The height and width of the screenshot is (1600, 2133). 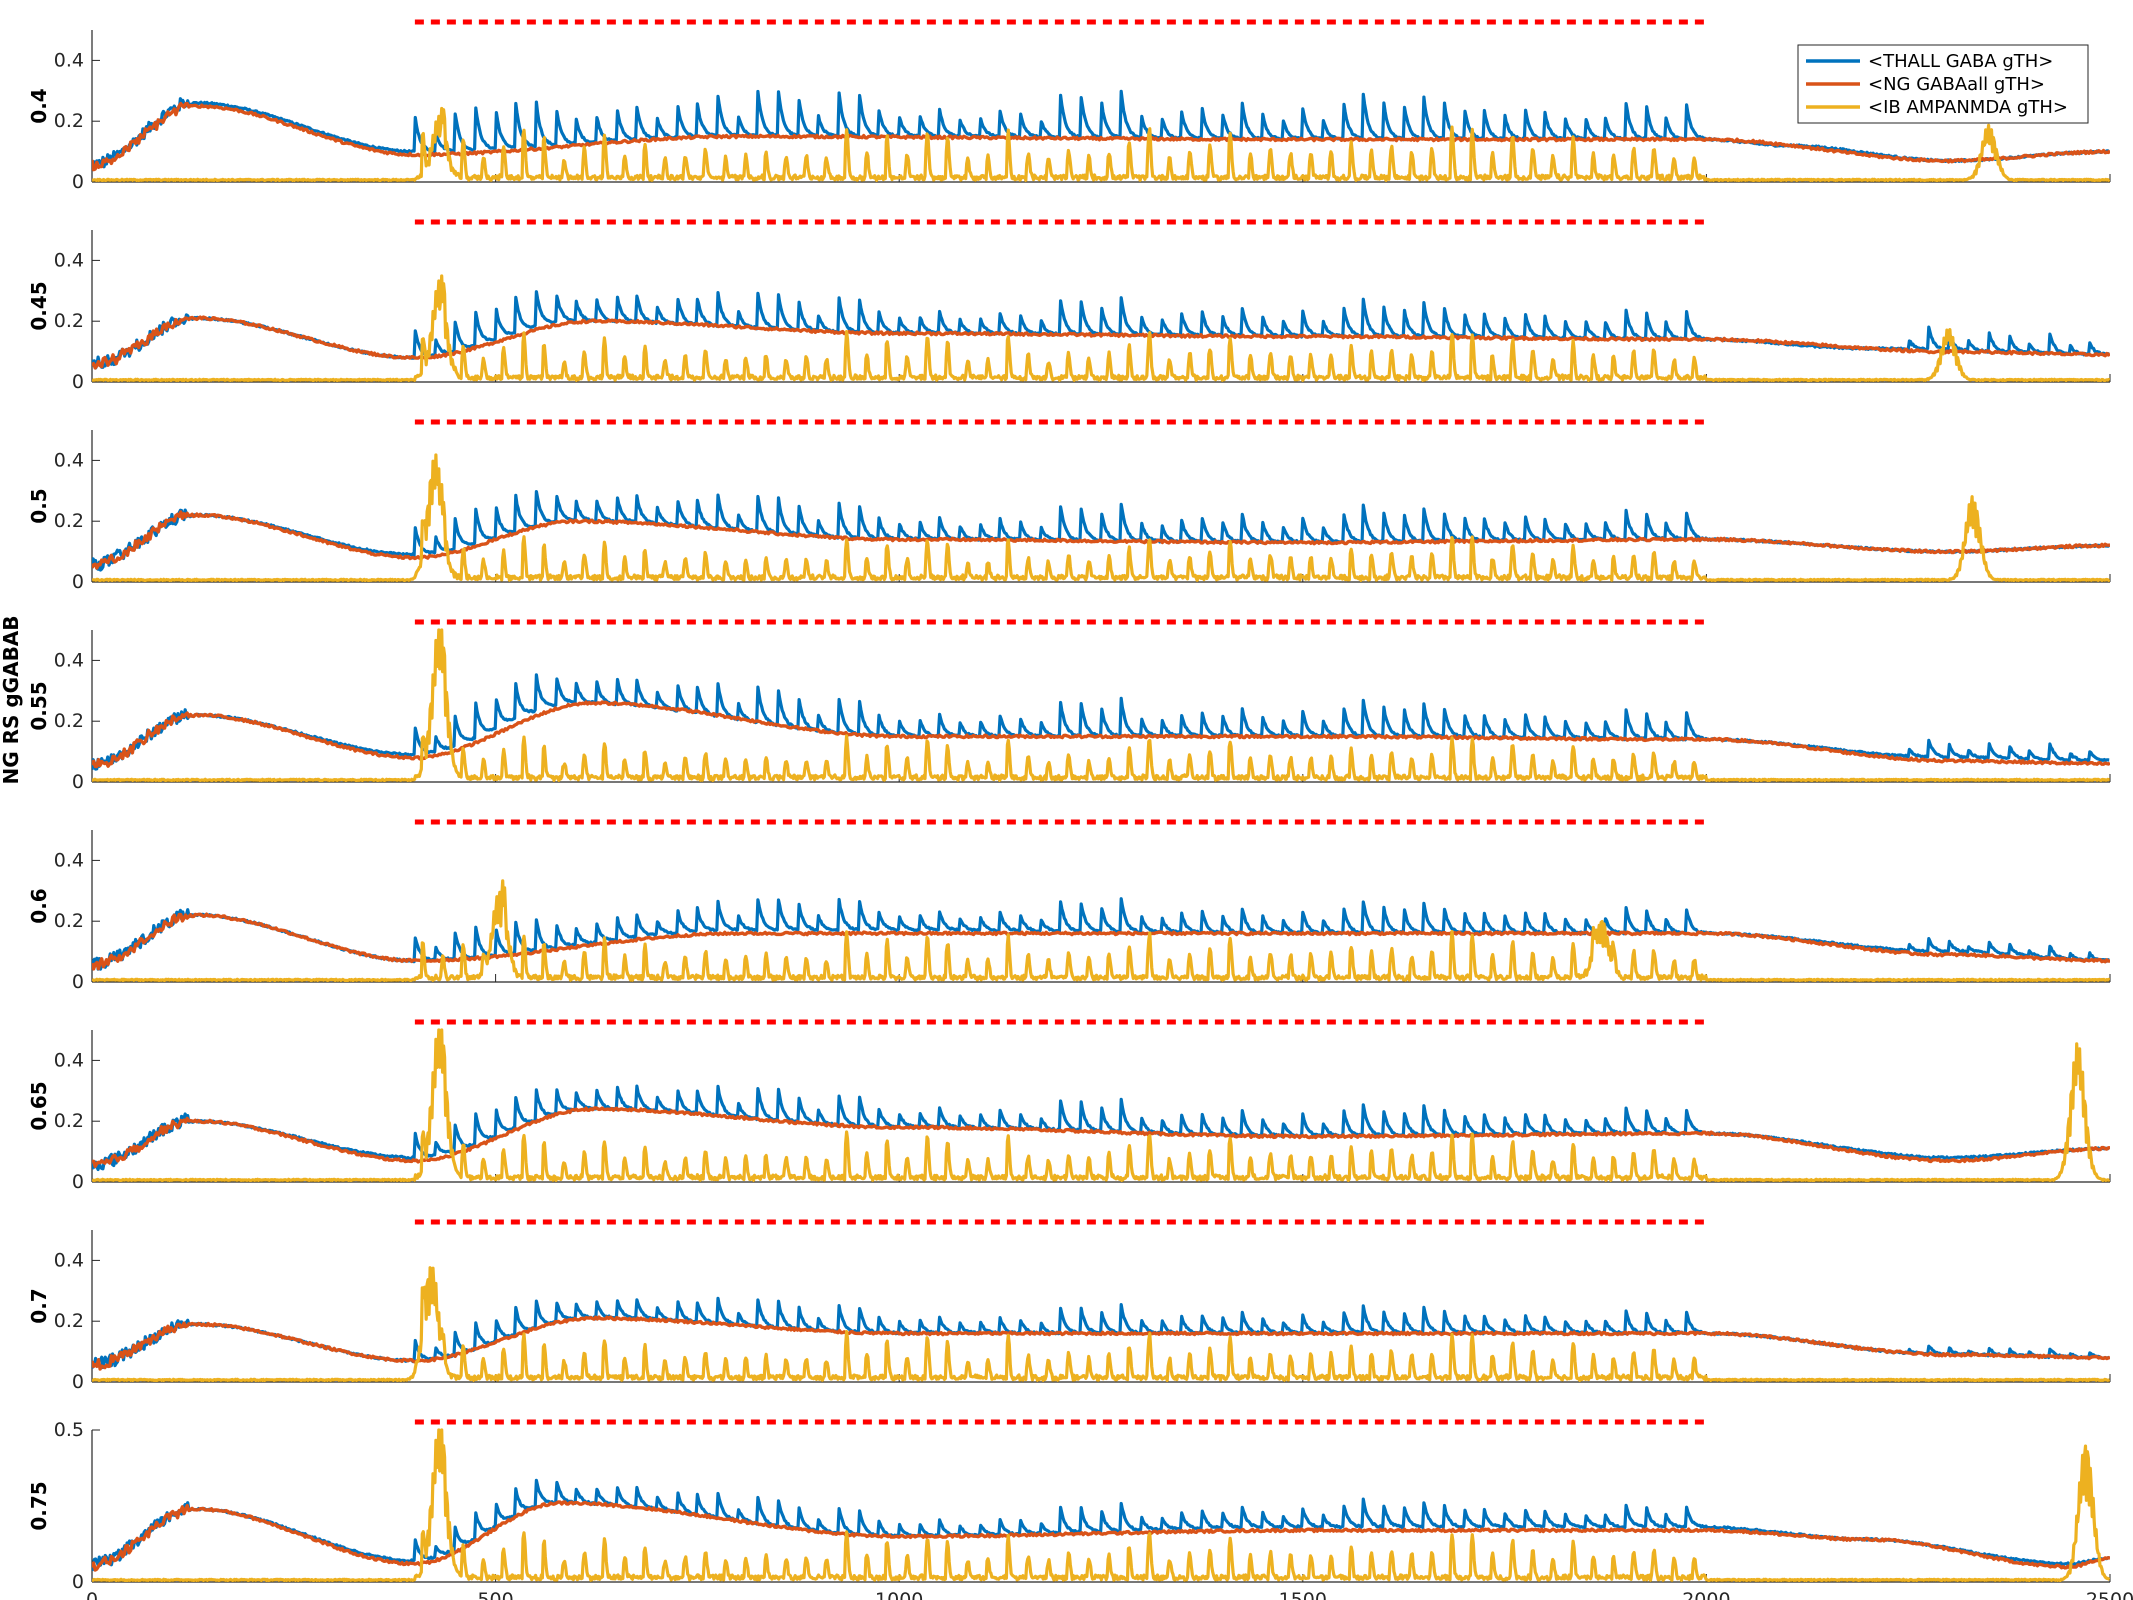 What do you see at coordinates (39, 1105) in the screenshot?
I see `panel-label: 0.65` at bounding box center [39, 1105].